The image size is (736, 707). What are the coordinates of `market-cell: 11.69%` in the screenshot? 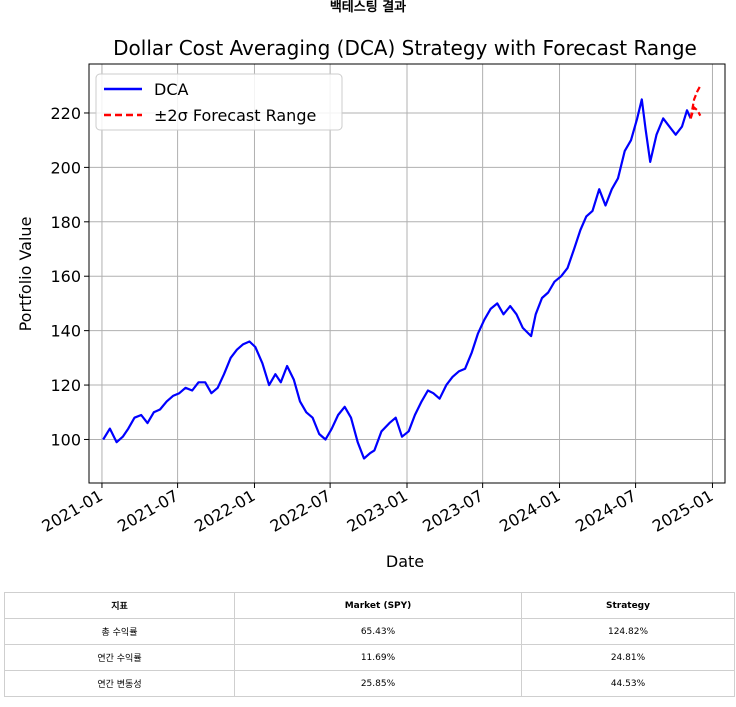 It's located at (378, 657).